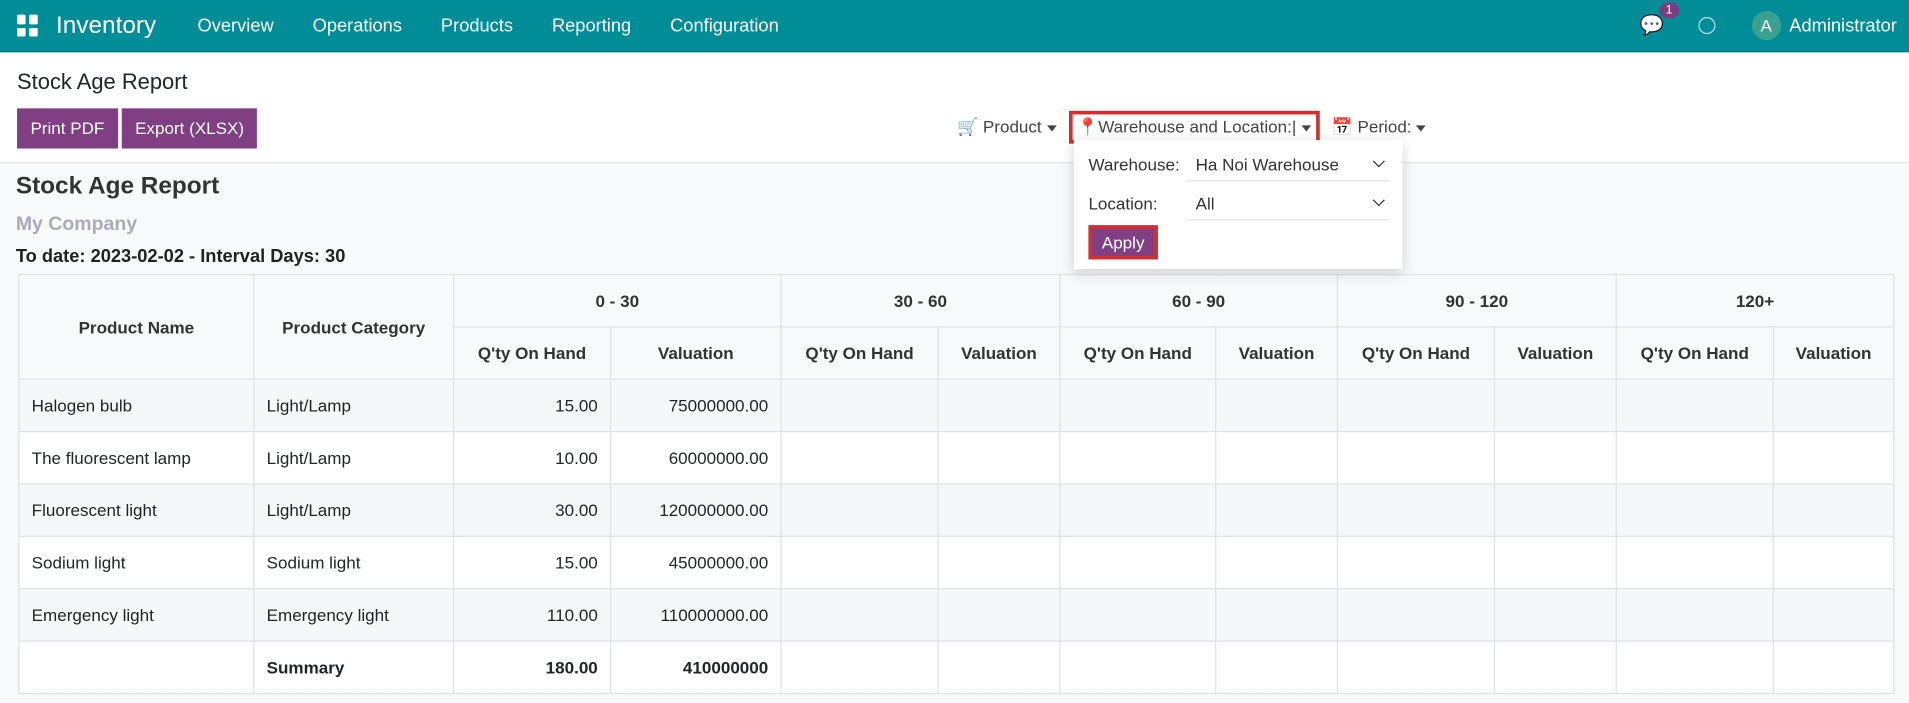 This screenshot has height=703, width=1909. I want to click on apps-menu-icon, so click(28, 25).